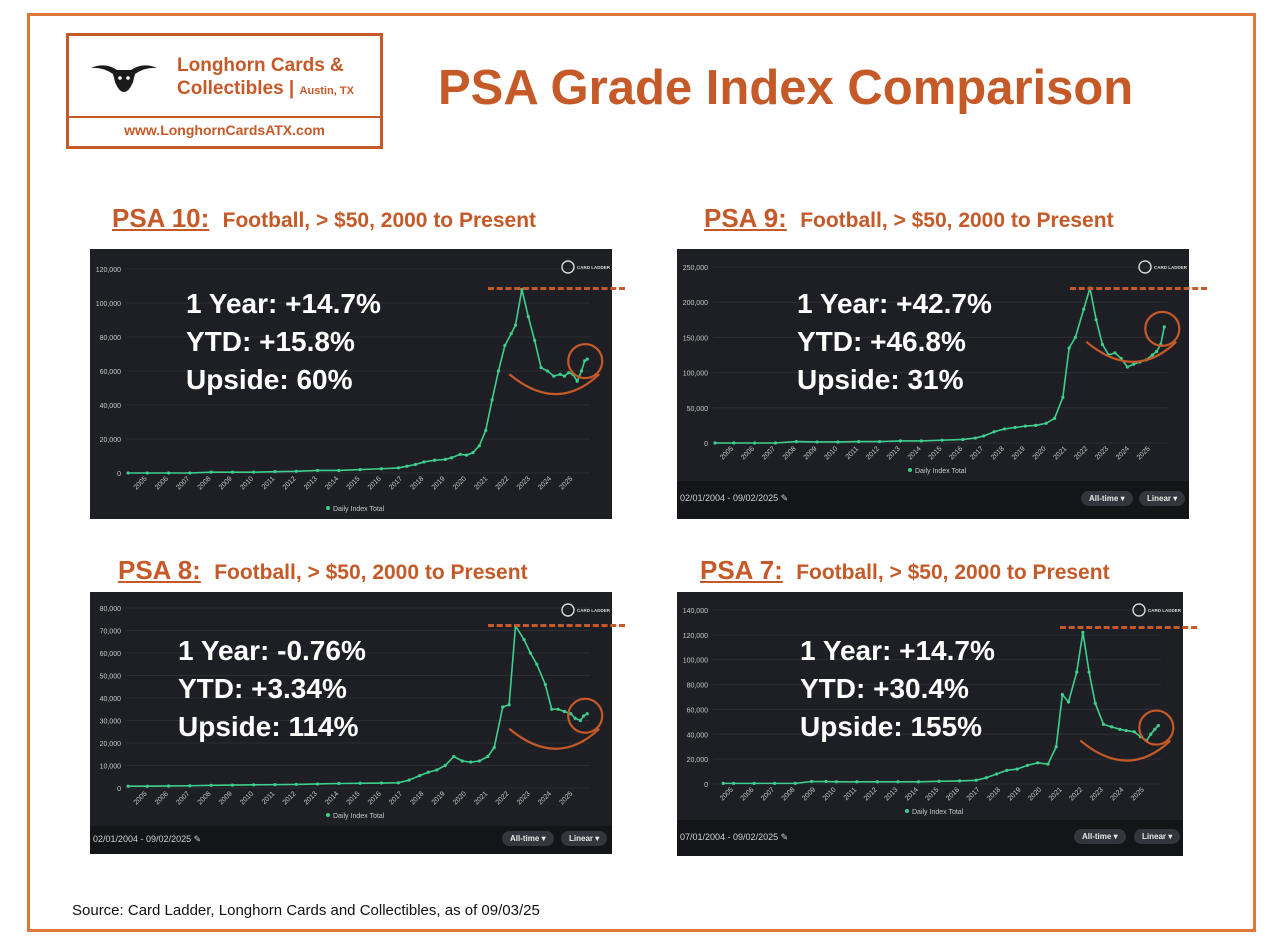 Image resolution: width=1274 pixels, height=952 pixels. I want to click on psa8-ytick: 10,000, so click(111, 767).